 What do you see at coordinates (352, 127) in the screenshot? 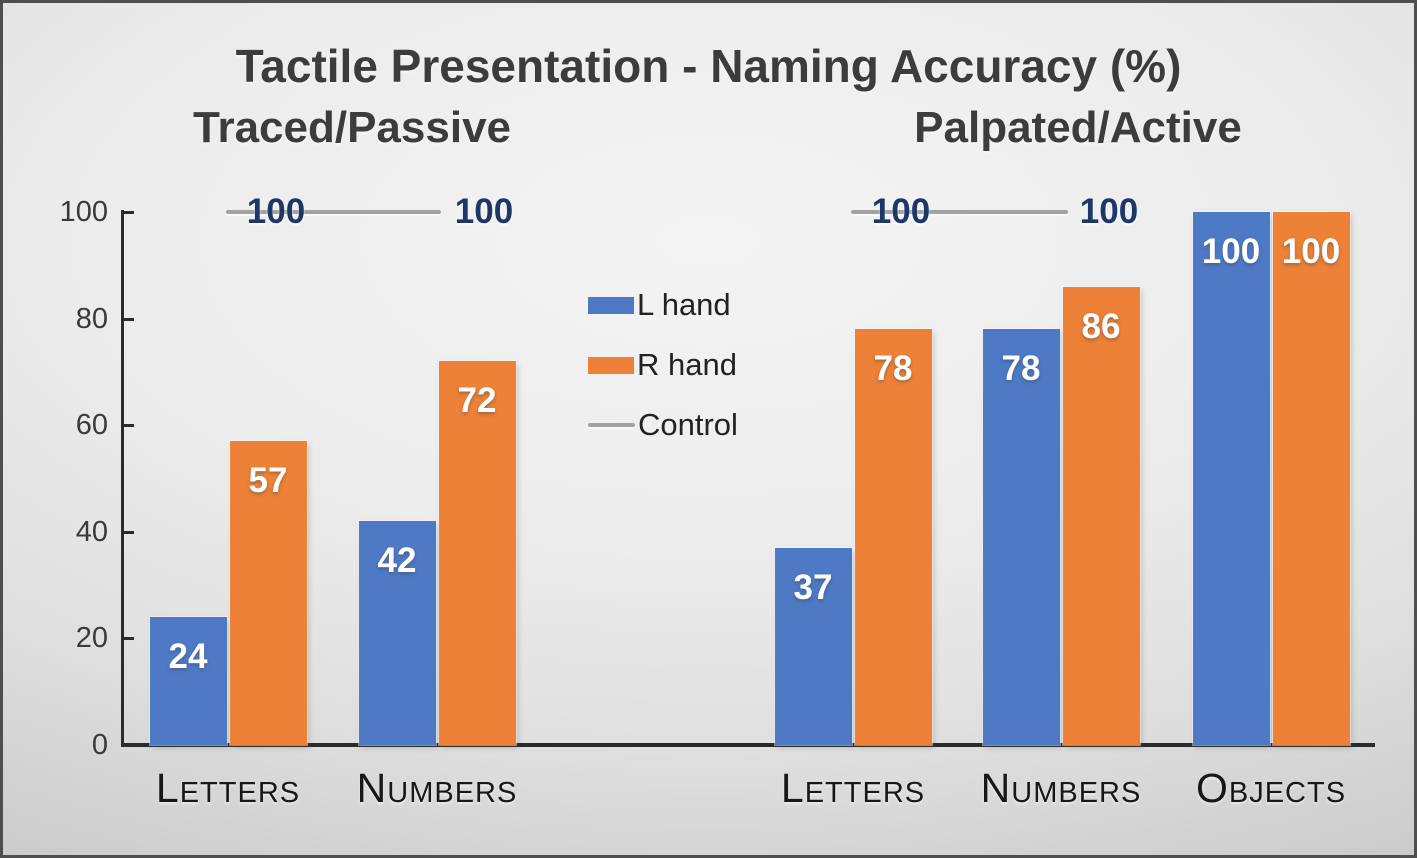
I see `panel-subtitle-traced-passive: Traced/Passive` at bounding box center [352, 127].